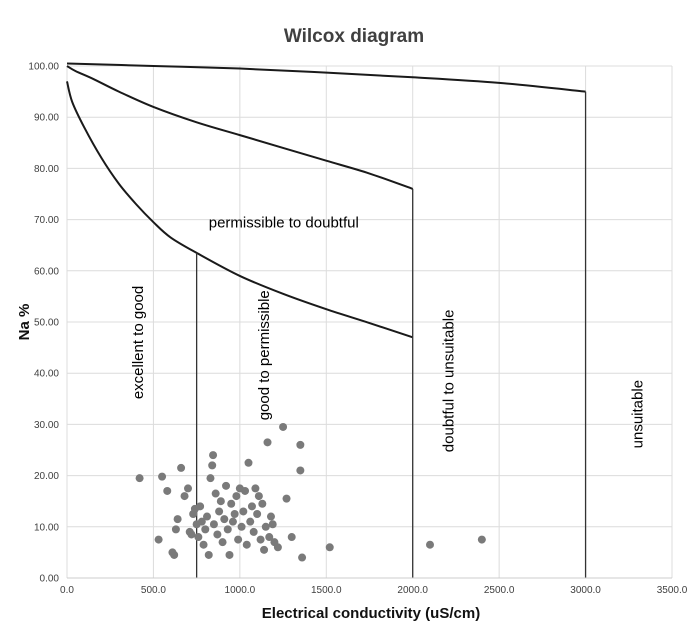 The width and height of the screenshot is (692, 622). I want to click on y-tick-label: 20.00, so click(46, 476).